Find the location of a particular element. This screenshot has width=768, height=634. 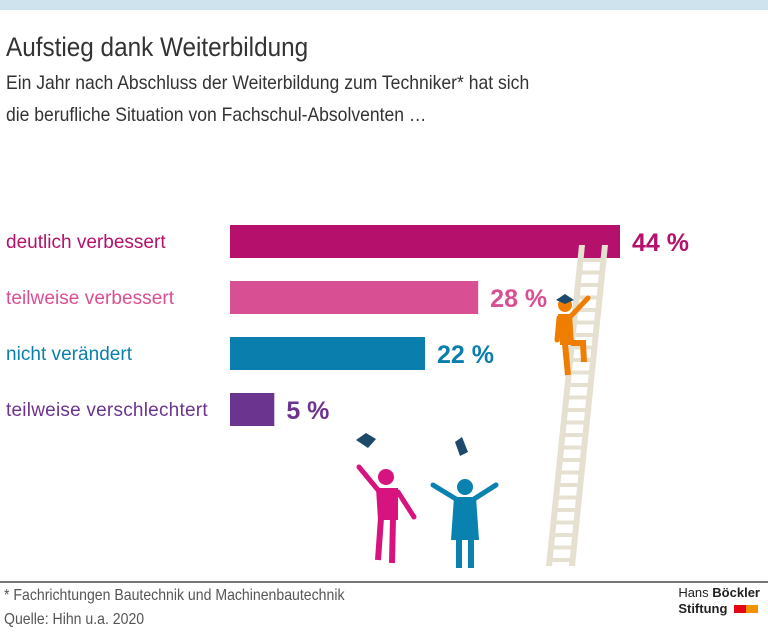

pink-figure is located at coordinates (386, 514).